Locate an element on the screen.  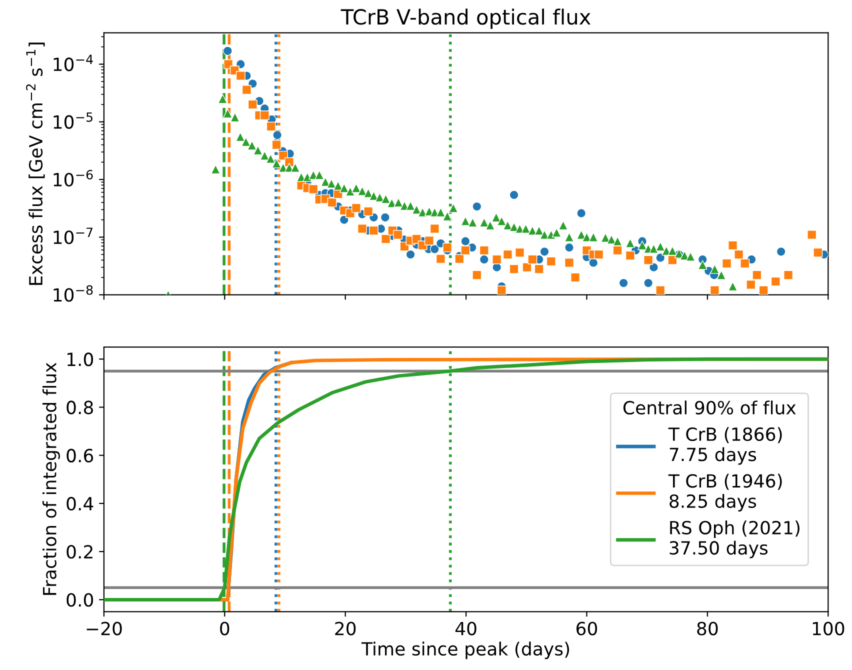
legend-label: RS Oph (2021) 37.50 days is located at coordinates (735, 539).